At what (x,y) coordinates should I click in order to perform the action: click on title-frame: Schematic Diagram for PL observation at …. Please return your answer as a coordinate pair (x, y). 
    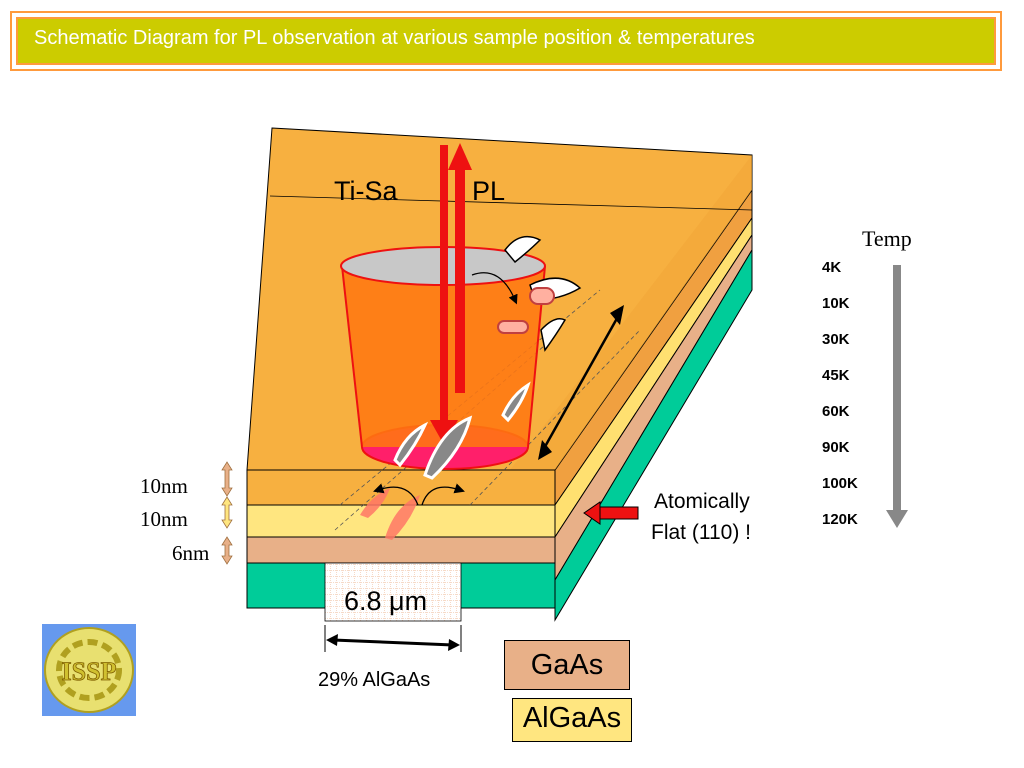
    Looking at the image, I should click on (506, 41).